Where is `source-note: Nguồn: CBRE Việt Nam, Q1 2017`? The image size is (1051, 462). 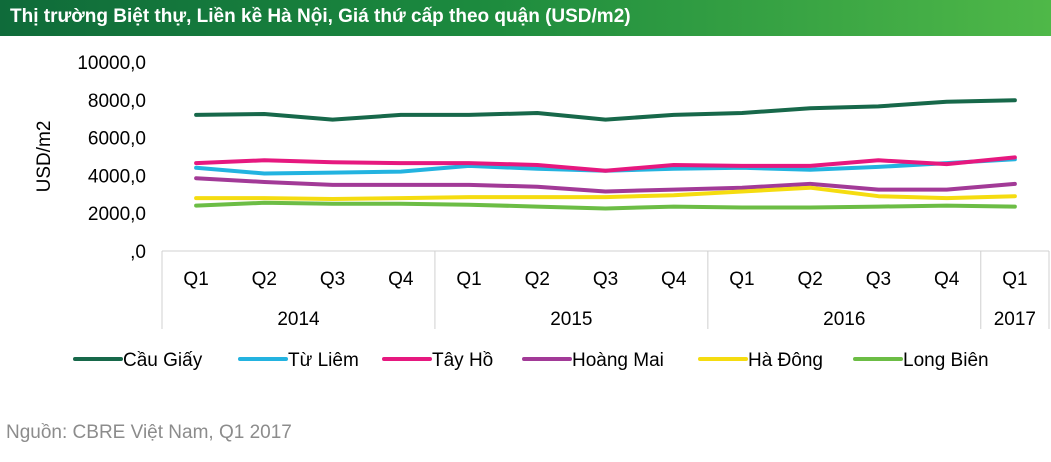 source-note: Nguồn: CBRE Việt Nam, Q1 2017 is located at coordinates (149, 432).